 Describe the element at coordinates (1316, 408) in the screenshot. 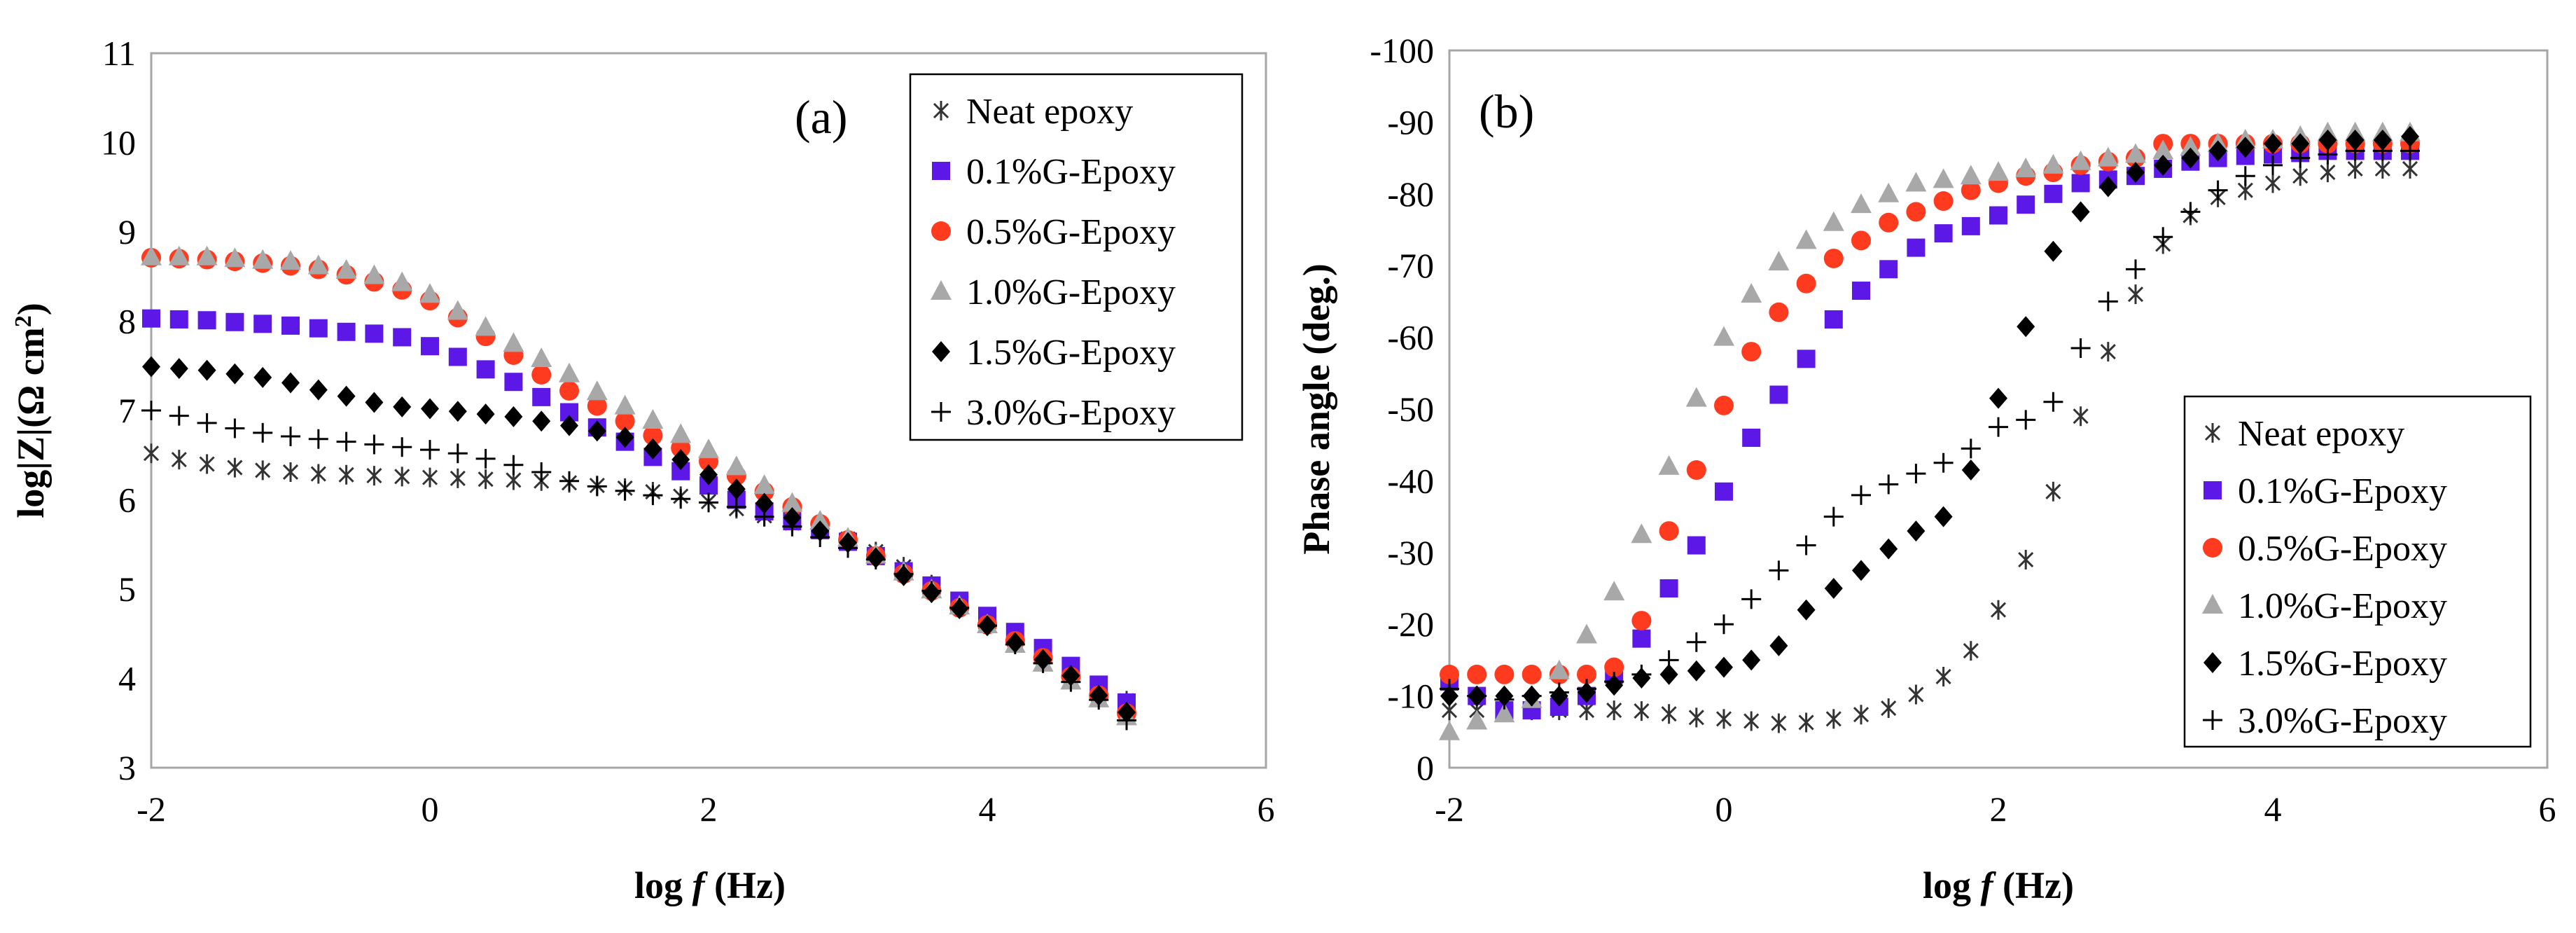

I see `y-axis-title-b: Phase angle (deg.)` at that location.